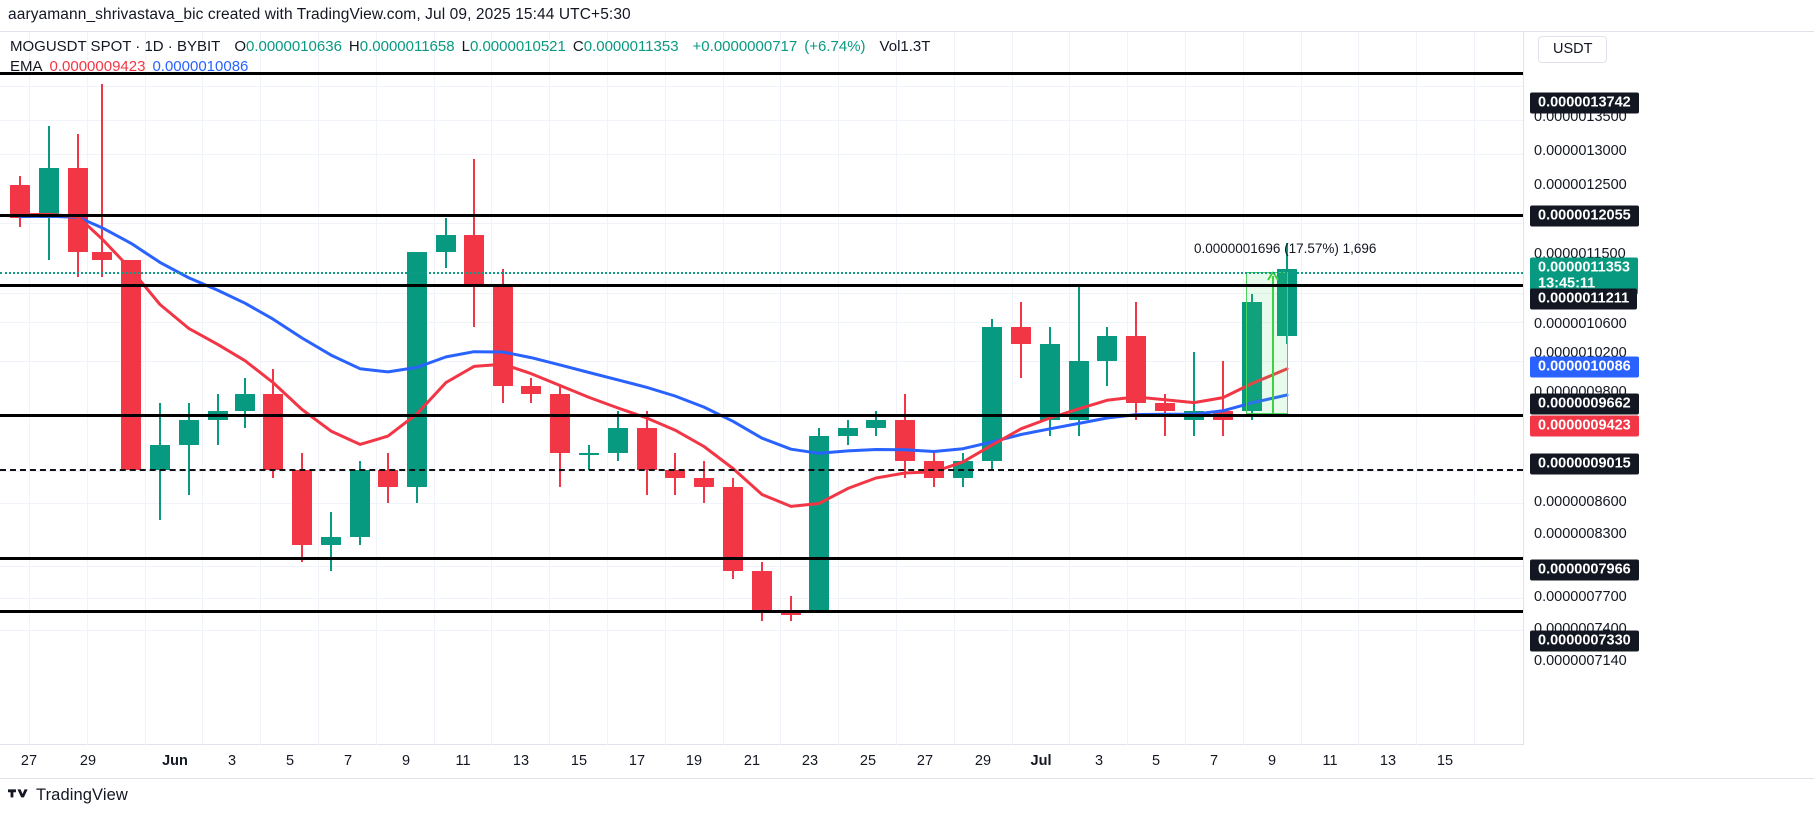 The height and width of the screenshot is (816, 1814). What do you see at coordinates (1041, 761) in the screenshot?
I see `time-axis-tick: Jul` at bounding box center [1041, 761].